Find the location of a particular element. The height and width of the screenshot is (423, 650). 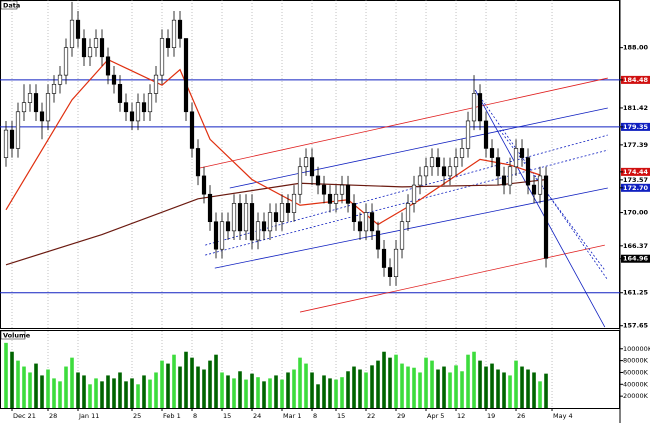

volume-tick-label: 100000K is located at coordinates (636, 349).